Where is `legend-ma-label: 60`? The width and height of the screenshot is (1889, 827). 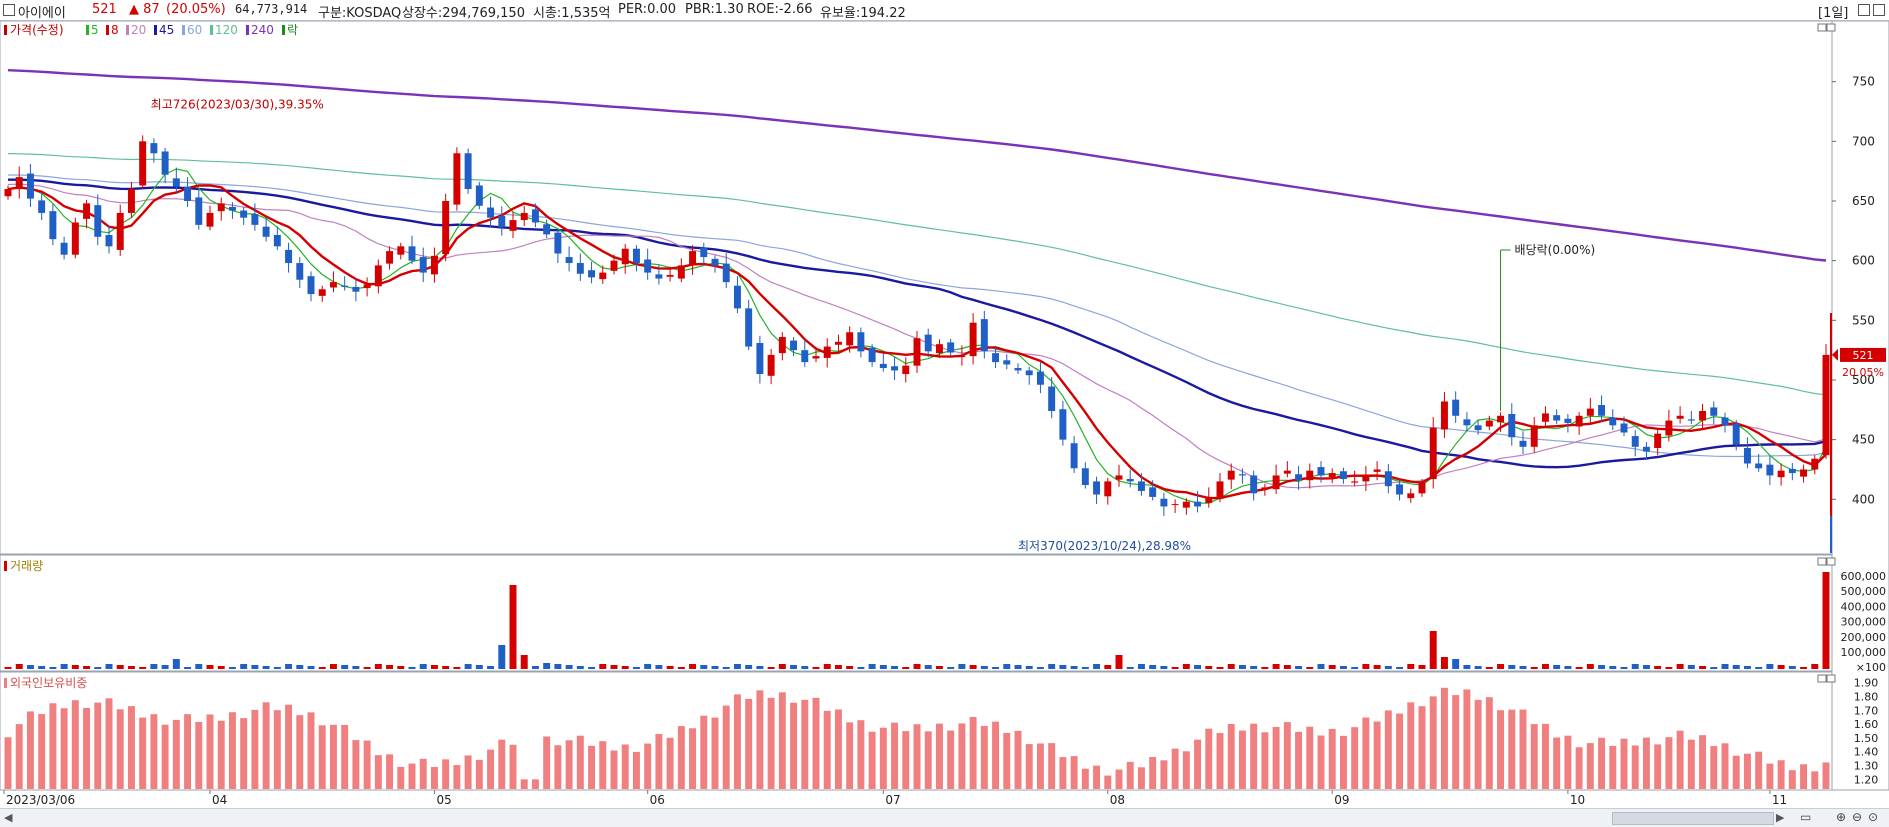
legend-ma-label: 60 is located at coordinates (194, 30).